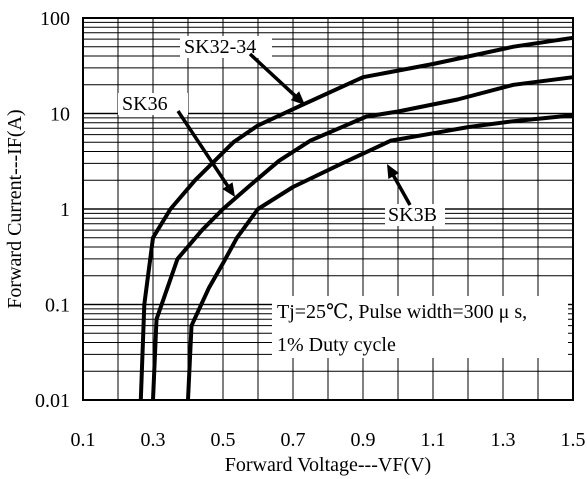 The height and width of the screenshot is (479, 587). What do you see at coordinates (412, 215) in the screenshot?
I see `label-sk3b: SK3B` at bounding box center [412, 215].